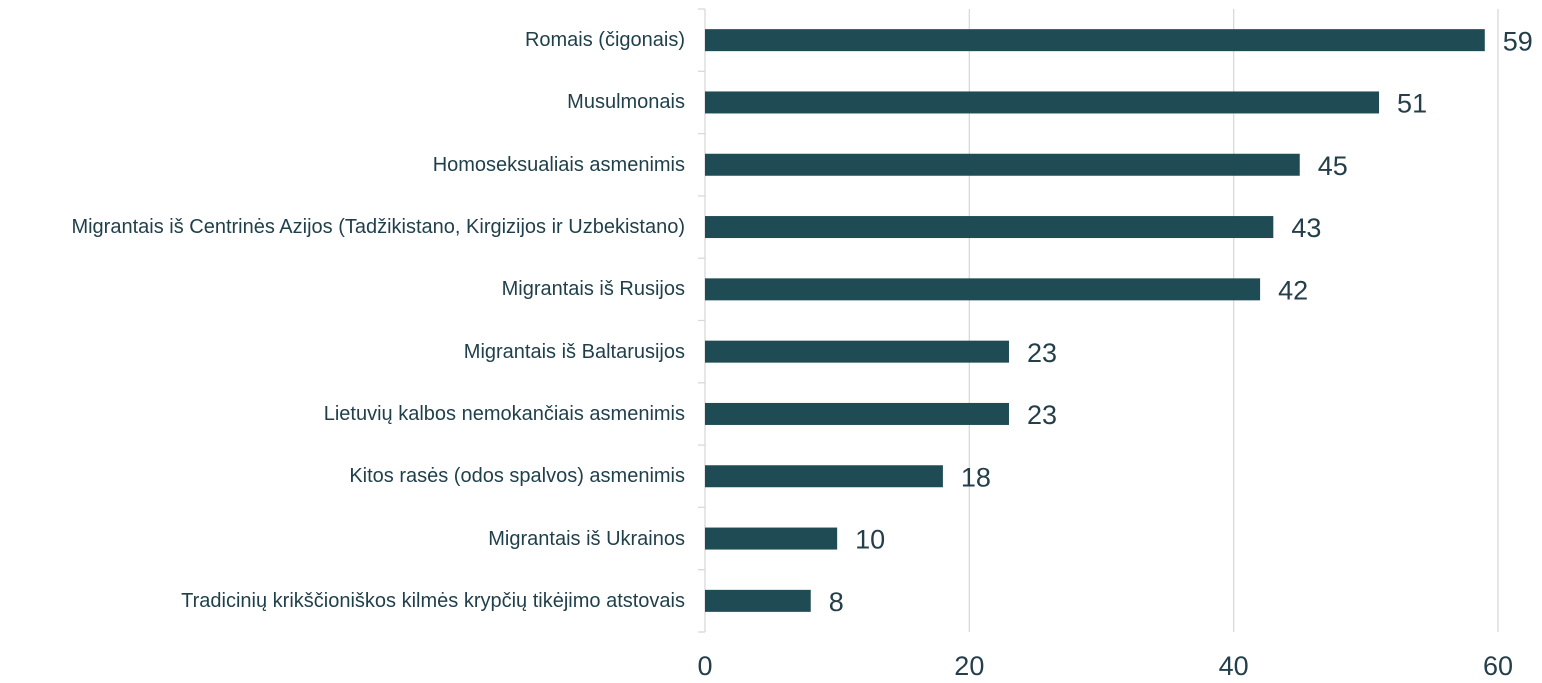 Image resolution: width=1542 pixels, height=683 pixels. Describe the element at coordinates (574, 351) in the screenshot. I see `y-tick-label: Migrantais iš Baltarusijos` at that location.